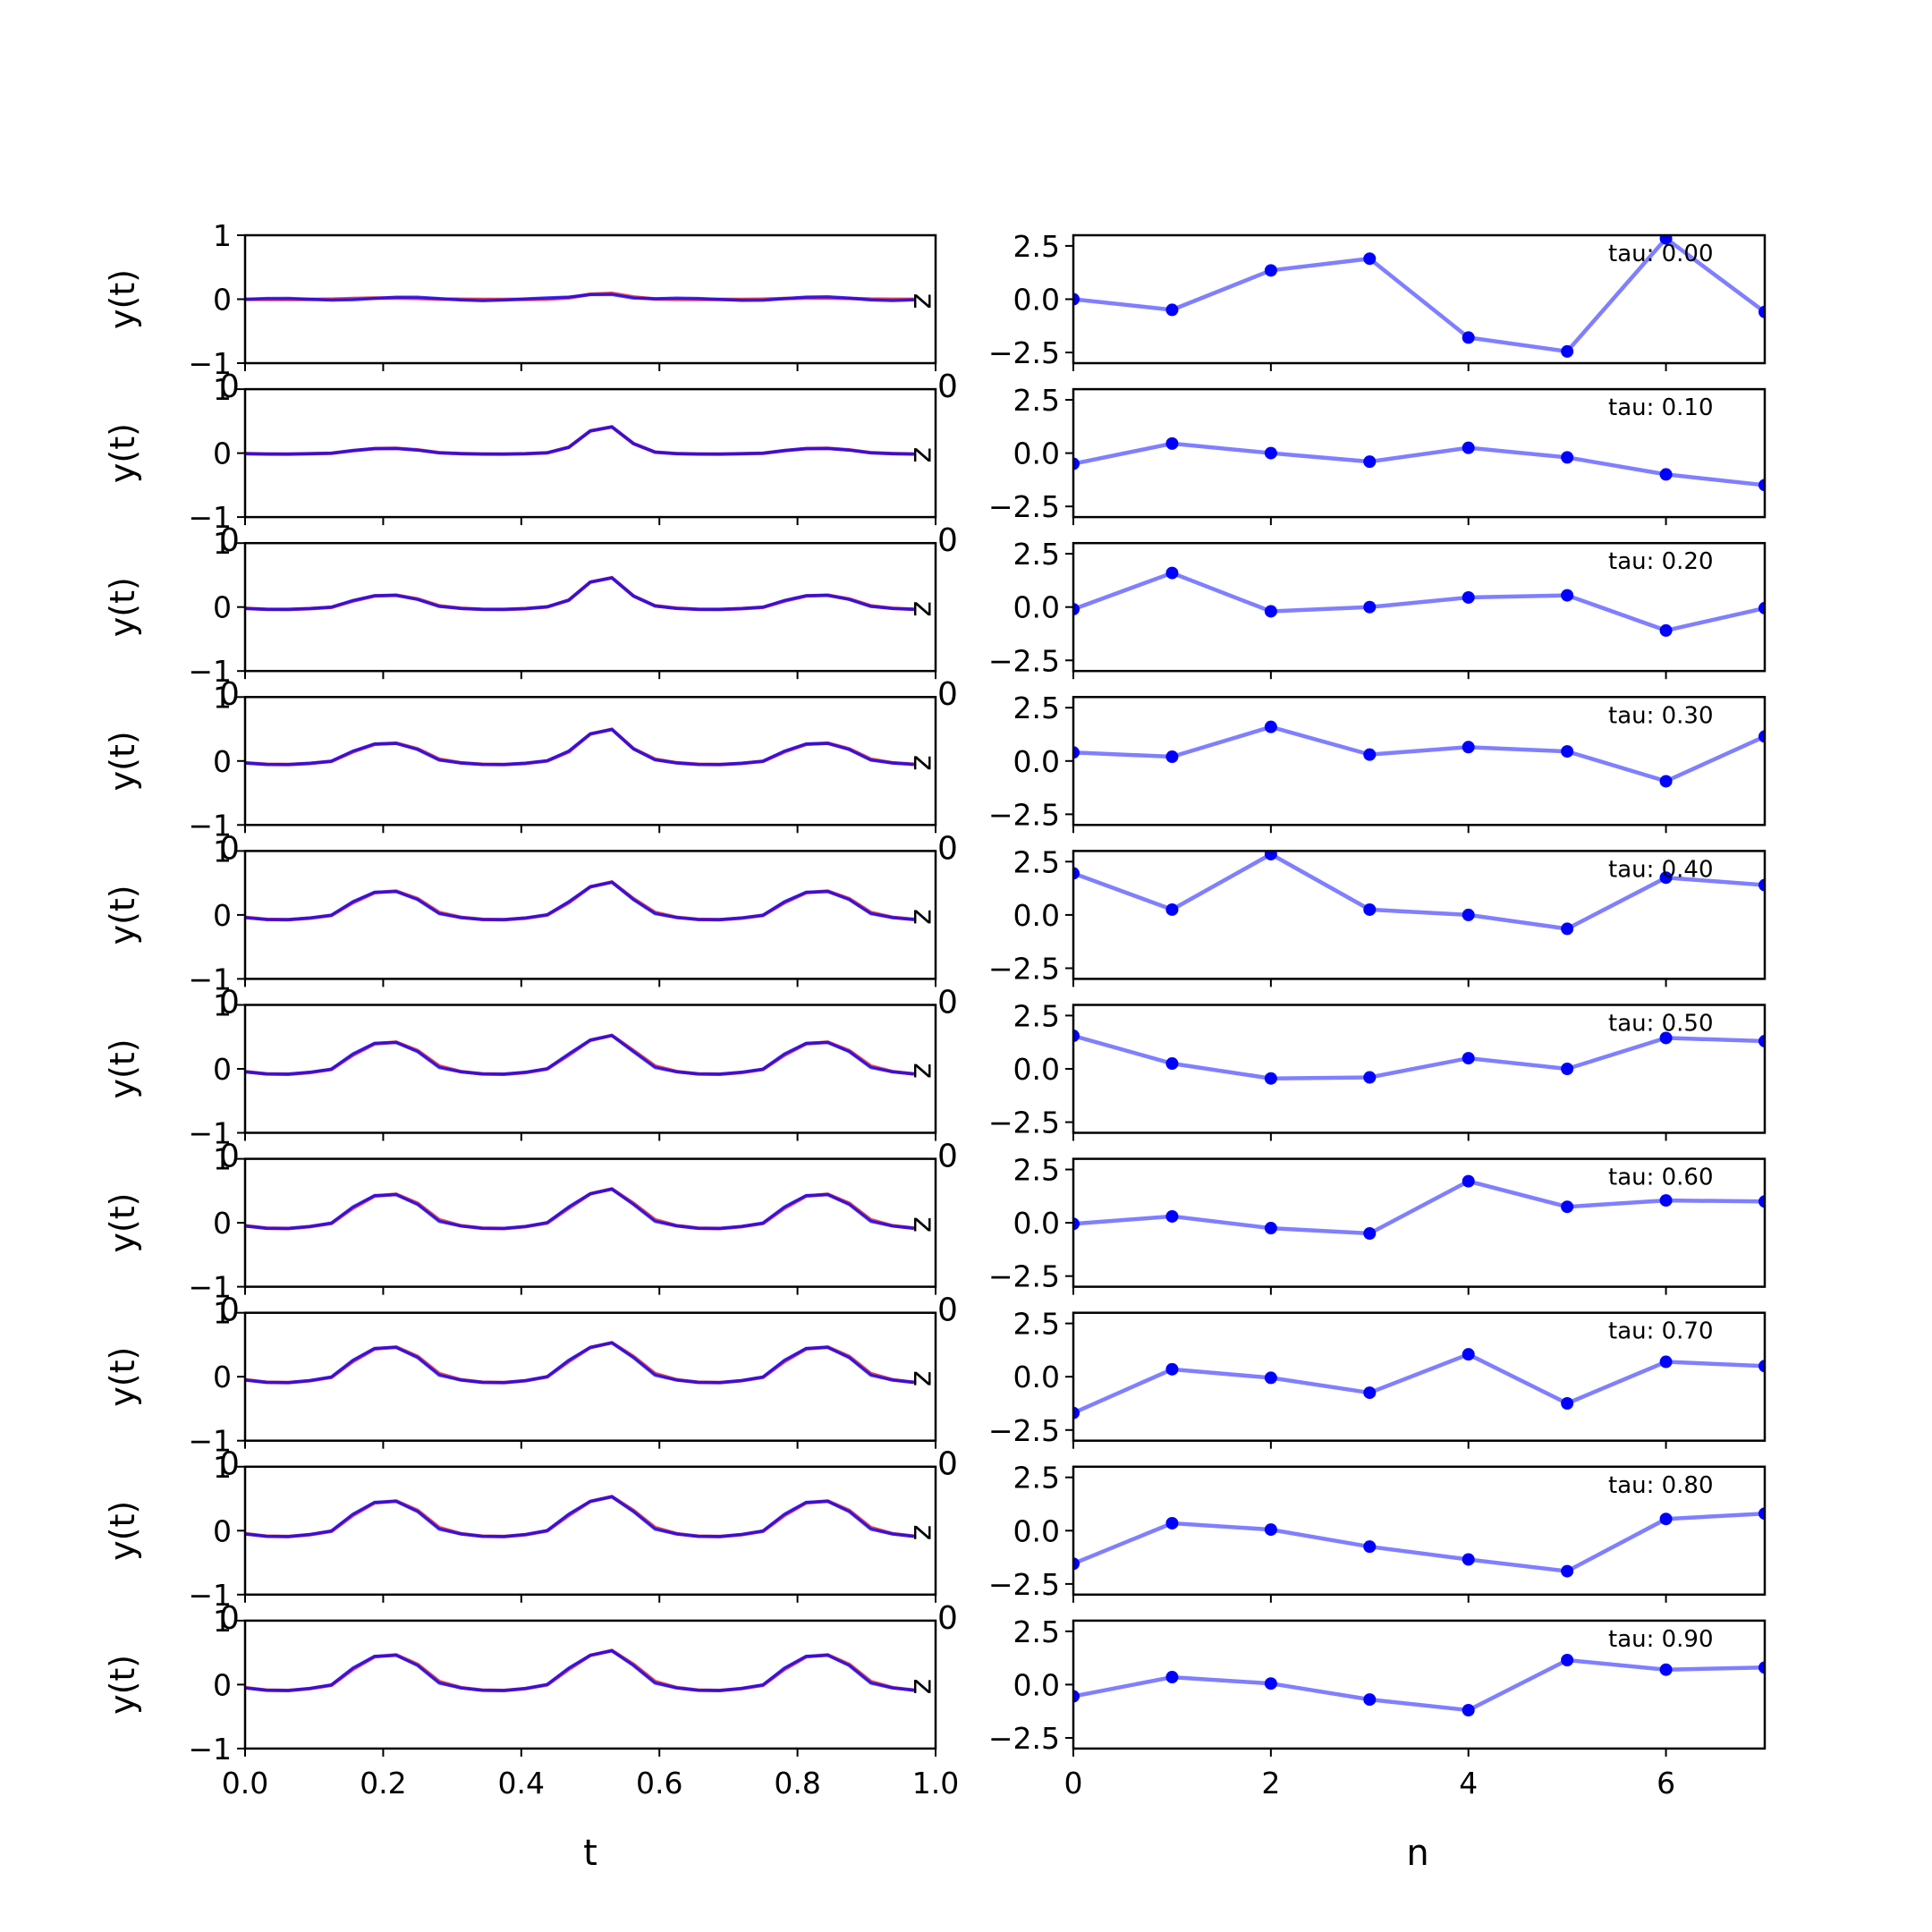 This screenshot has width=1932, height=1932. Describe the element at coordinates (797, 1783) in the screenshot. I see `left-x-tick-label: 0.8` at that location.